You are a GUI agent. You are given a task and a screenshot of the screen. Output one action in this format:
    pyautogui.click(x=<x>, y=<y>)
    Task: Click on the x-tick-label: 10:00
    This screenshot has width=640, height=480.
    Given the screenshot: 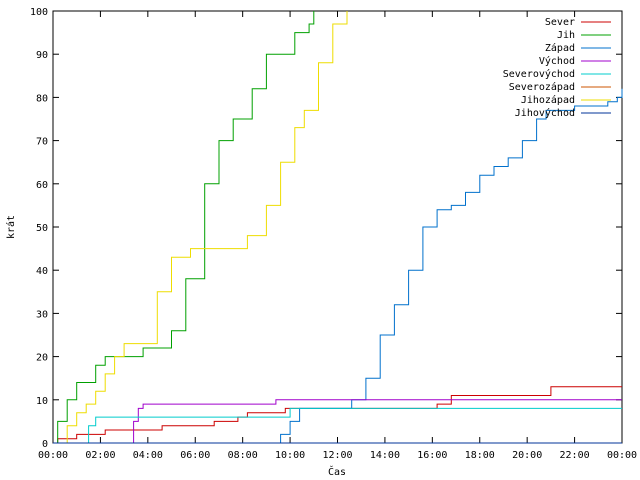 What is the action you would take?
    pyautogui.click(x=290, y=455)
    